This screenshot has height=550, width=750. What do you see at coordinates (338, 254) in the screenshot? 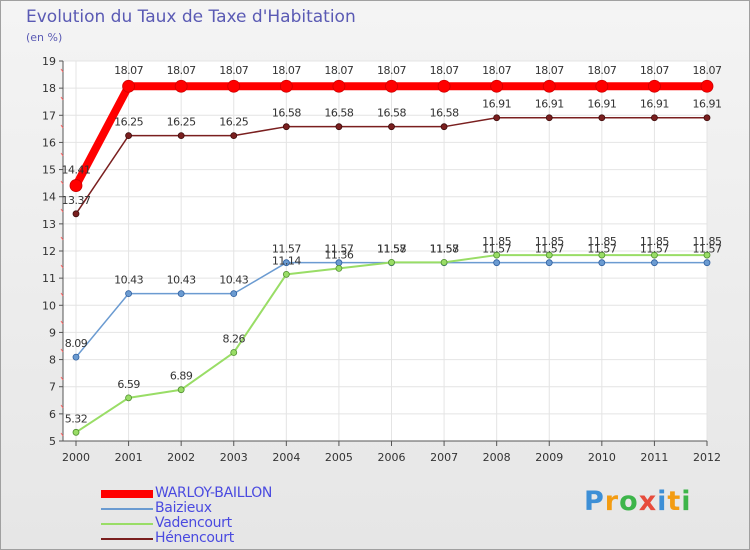
I see `data-label: 11.36` at bounding box center [338, 254].